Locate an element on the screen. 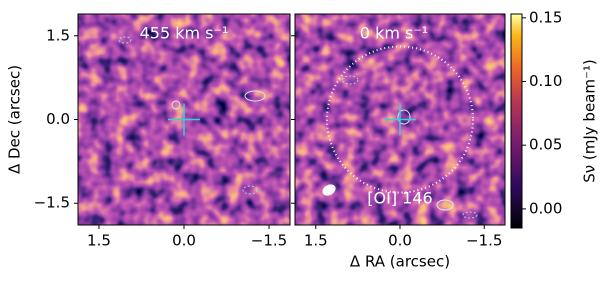 The height and width of the screenshot is (283, 606). y-tick-label: 1.5 is located at coordinates (58, 35).